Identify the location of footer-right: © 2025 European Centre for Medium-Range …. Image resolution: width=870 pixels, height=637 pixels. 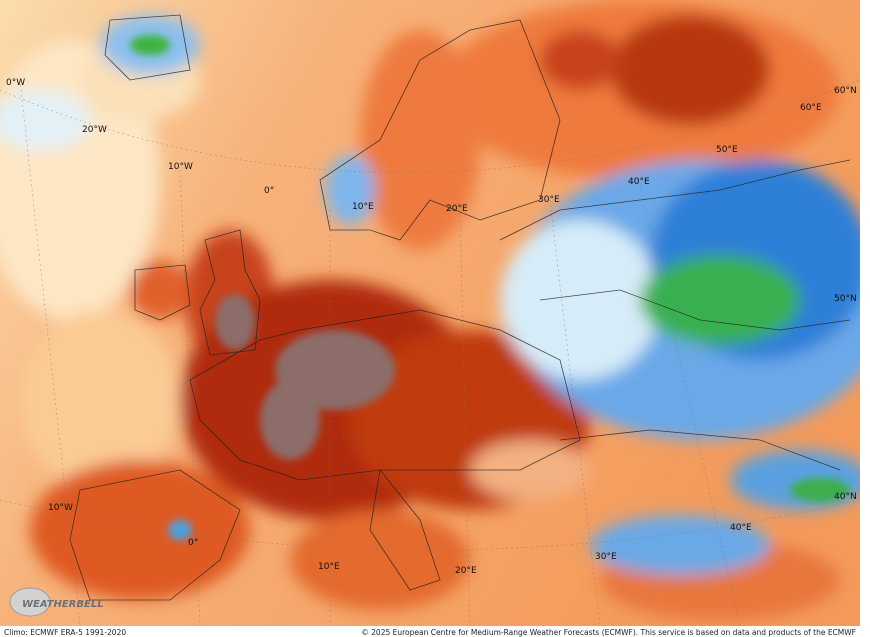
(608, 632).